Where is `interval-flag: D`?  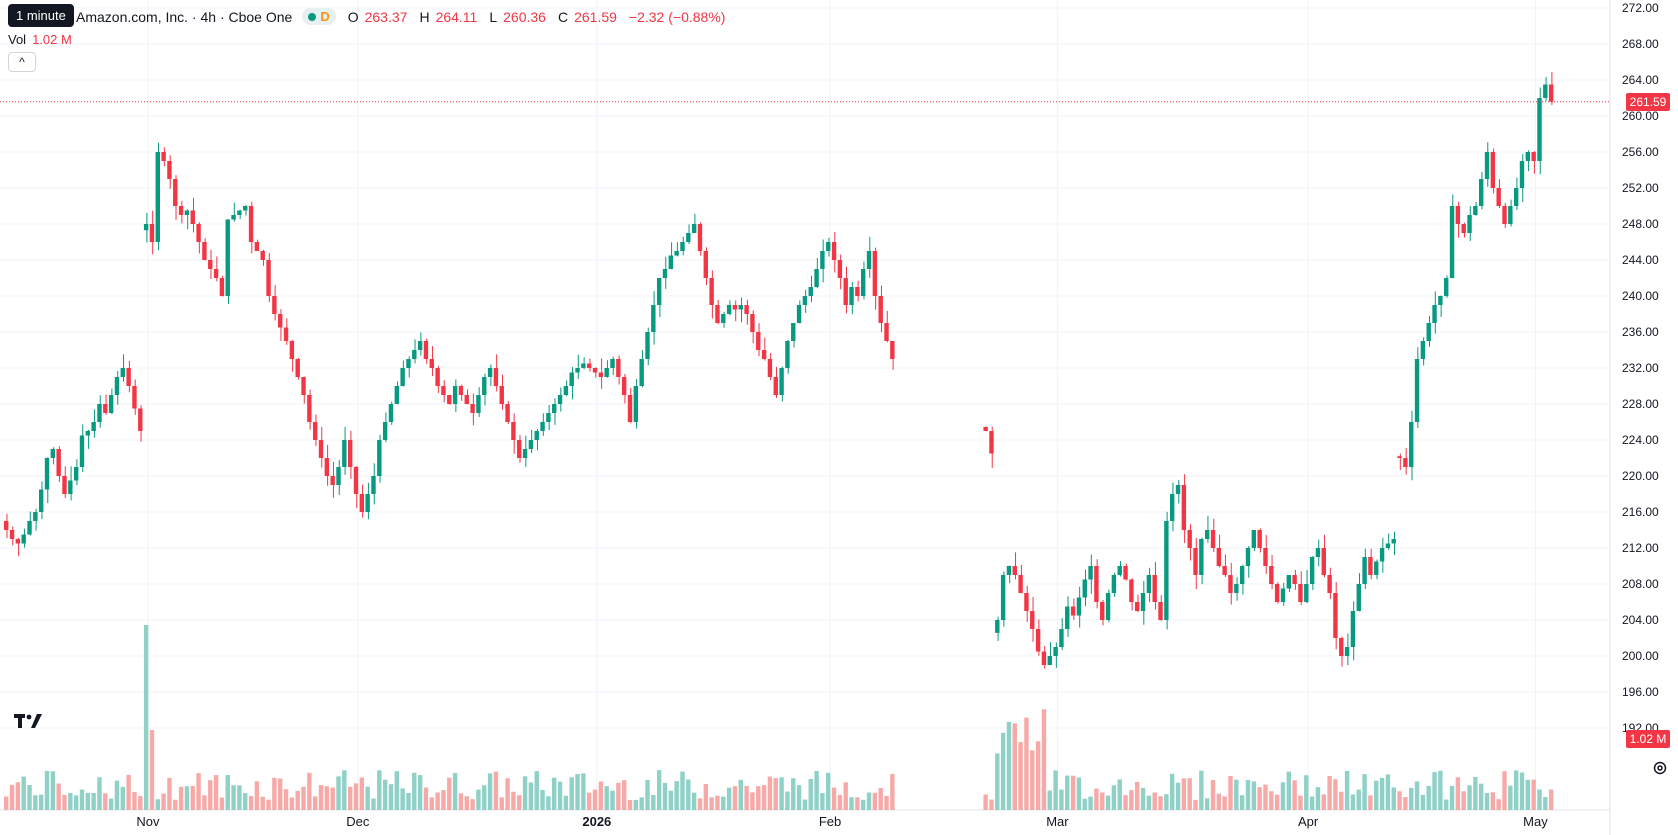 interval-flag: D is located at coordinates (325, 16).